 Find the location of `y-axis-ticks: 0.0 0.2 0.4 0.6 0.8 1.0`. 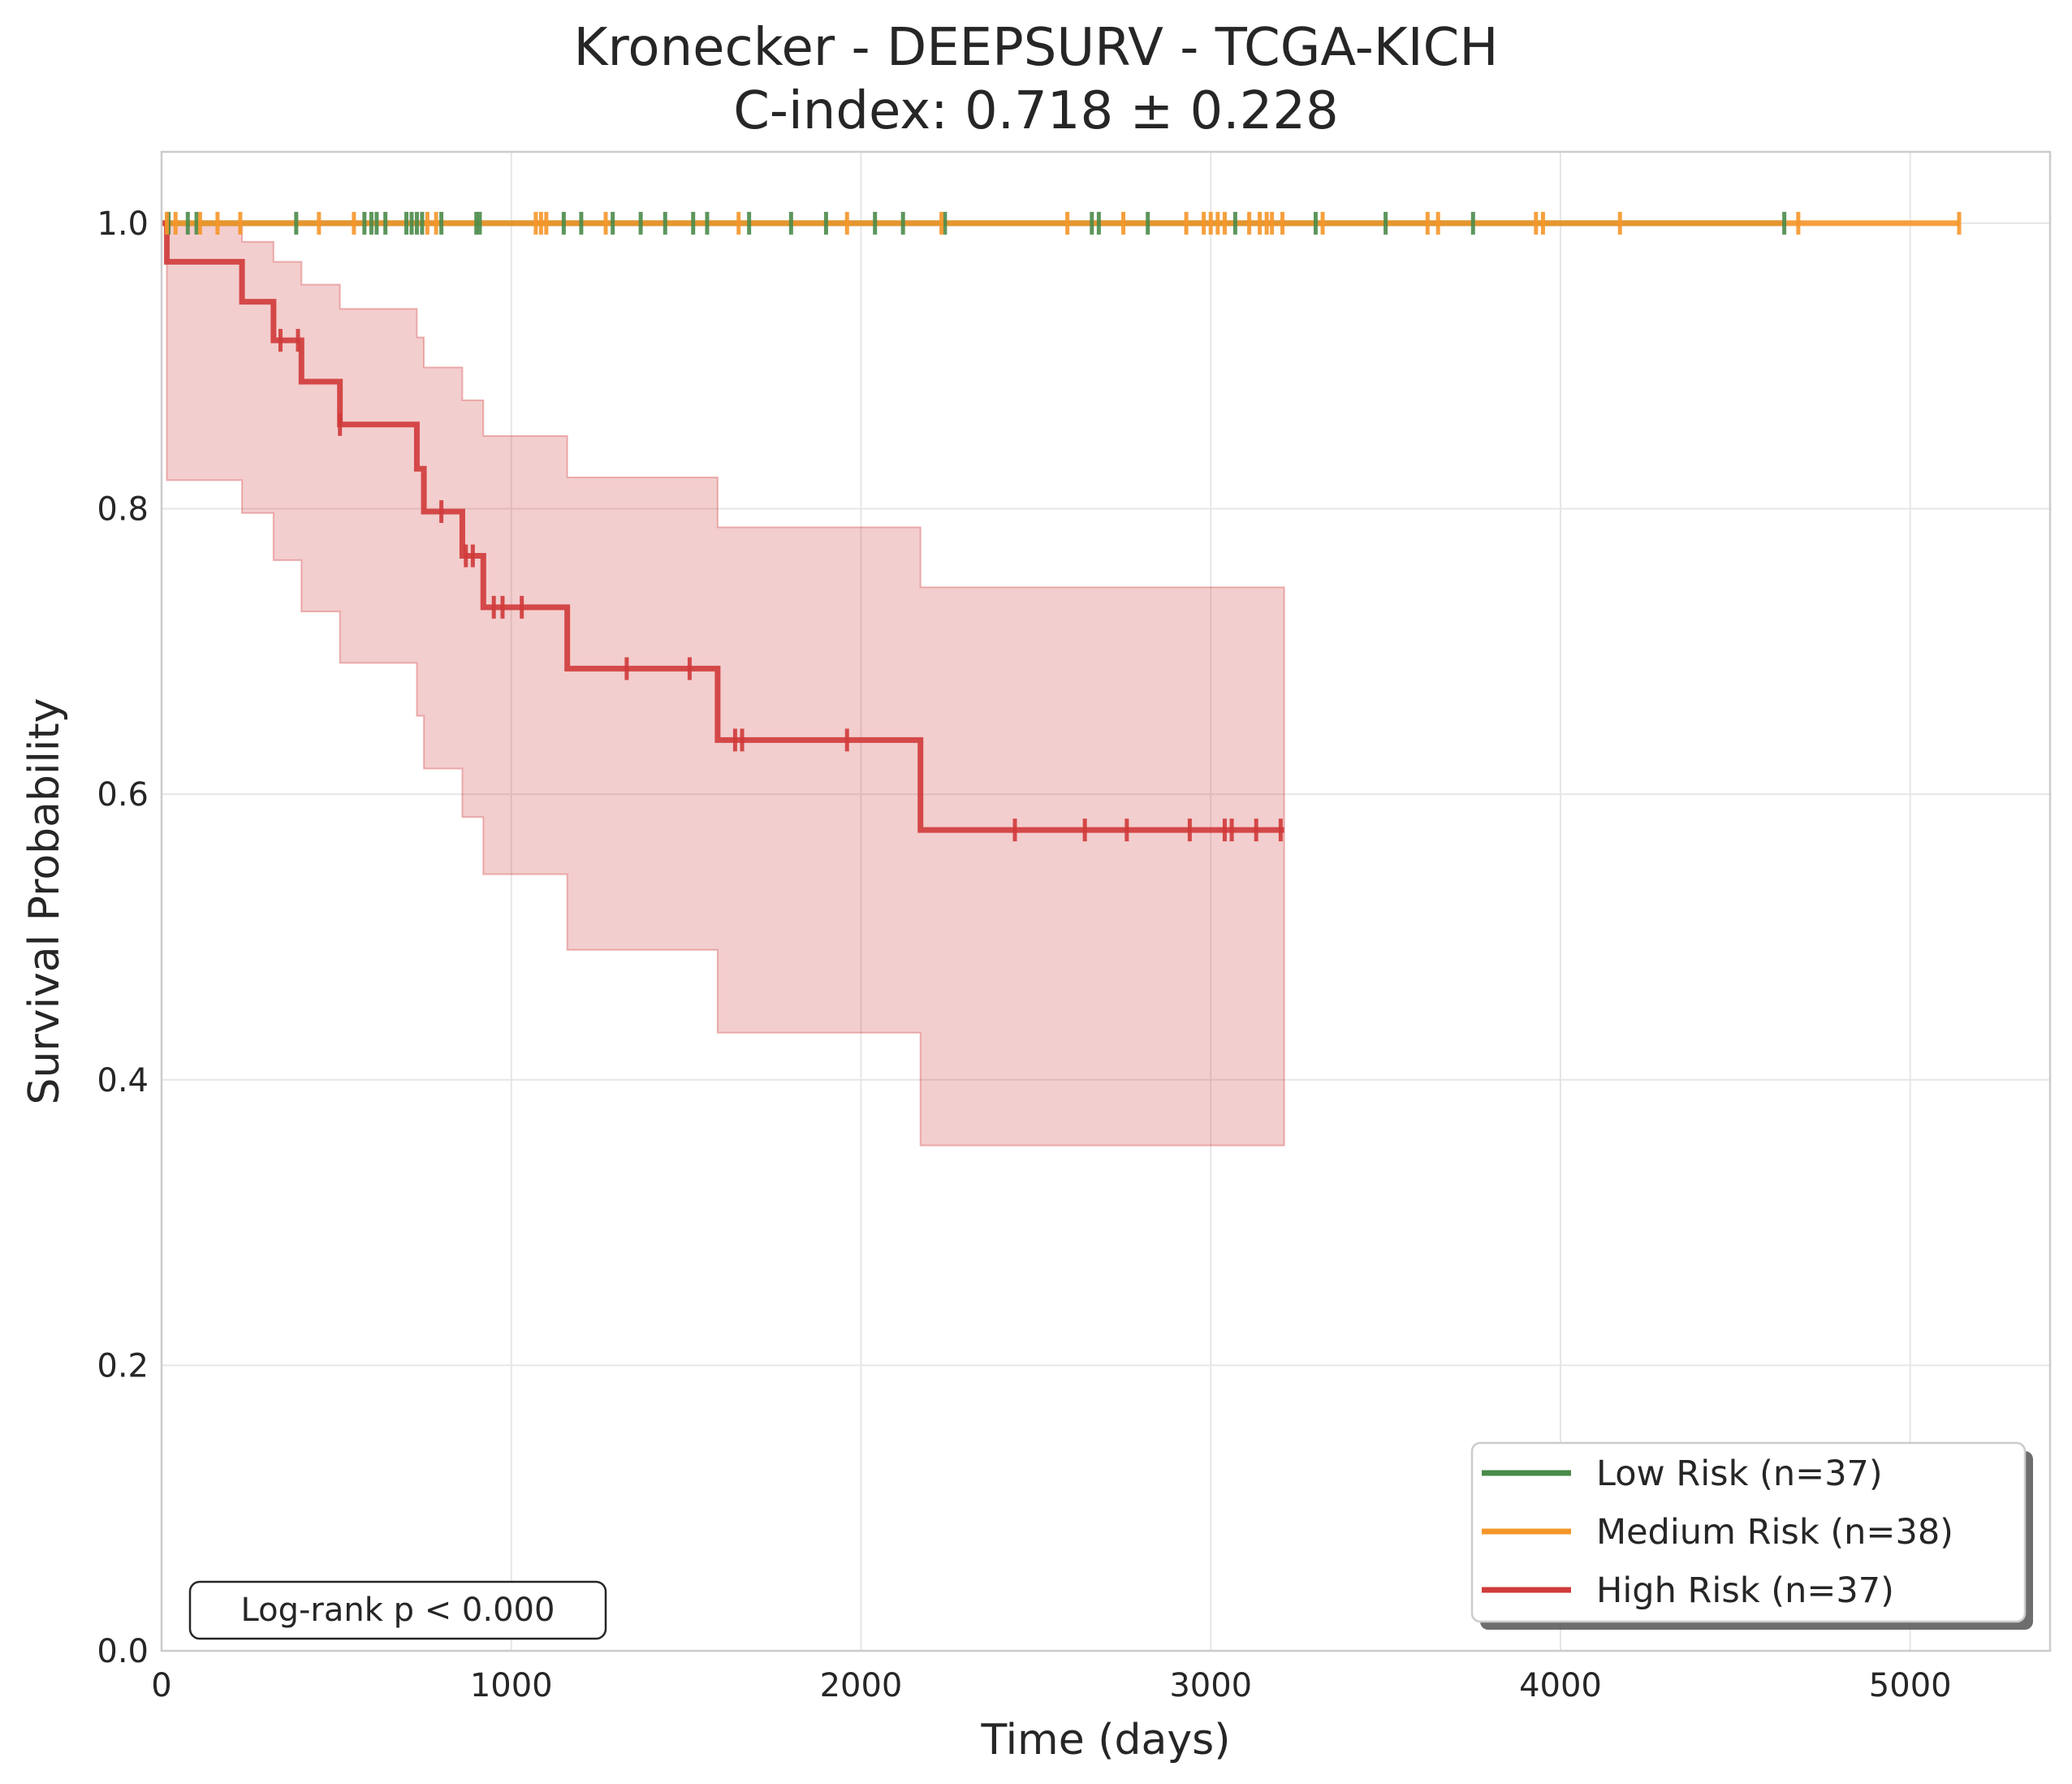

y-axis-ticks: 0.0 0.2 0.4 0.6 0.8 1.0 is located at coordinates (123, 937).